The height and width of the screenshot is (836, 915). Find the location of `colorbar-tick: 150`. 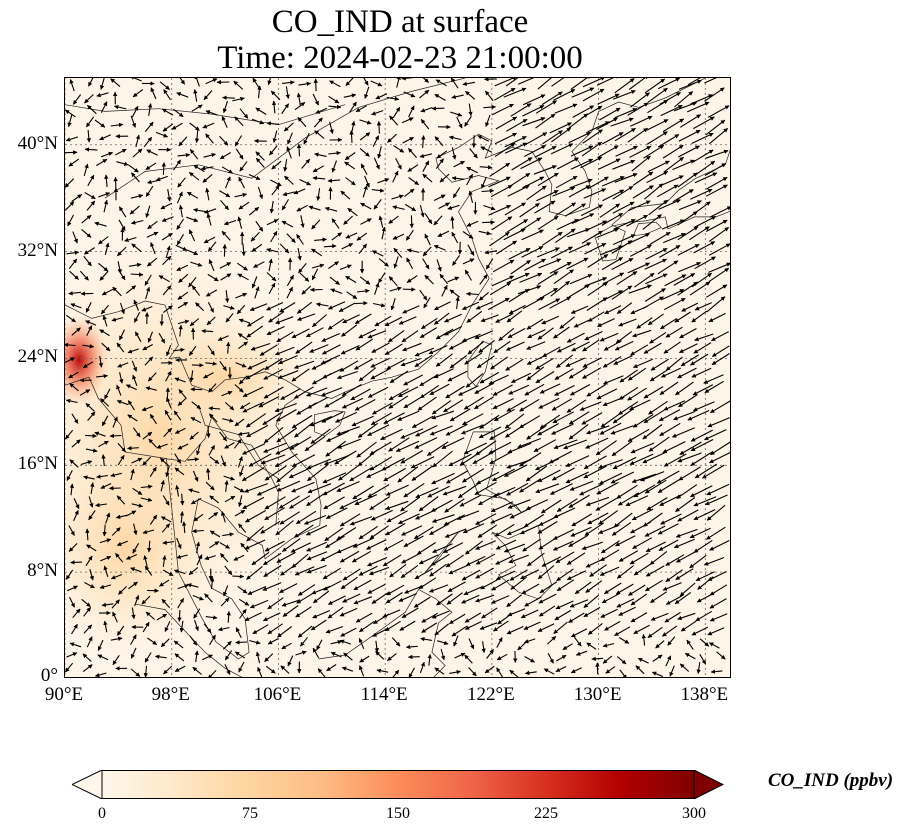

colorbar-tick: 150 is located at coordinates (398, 813).